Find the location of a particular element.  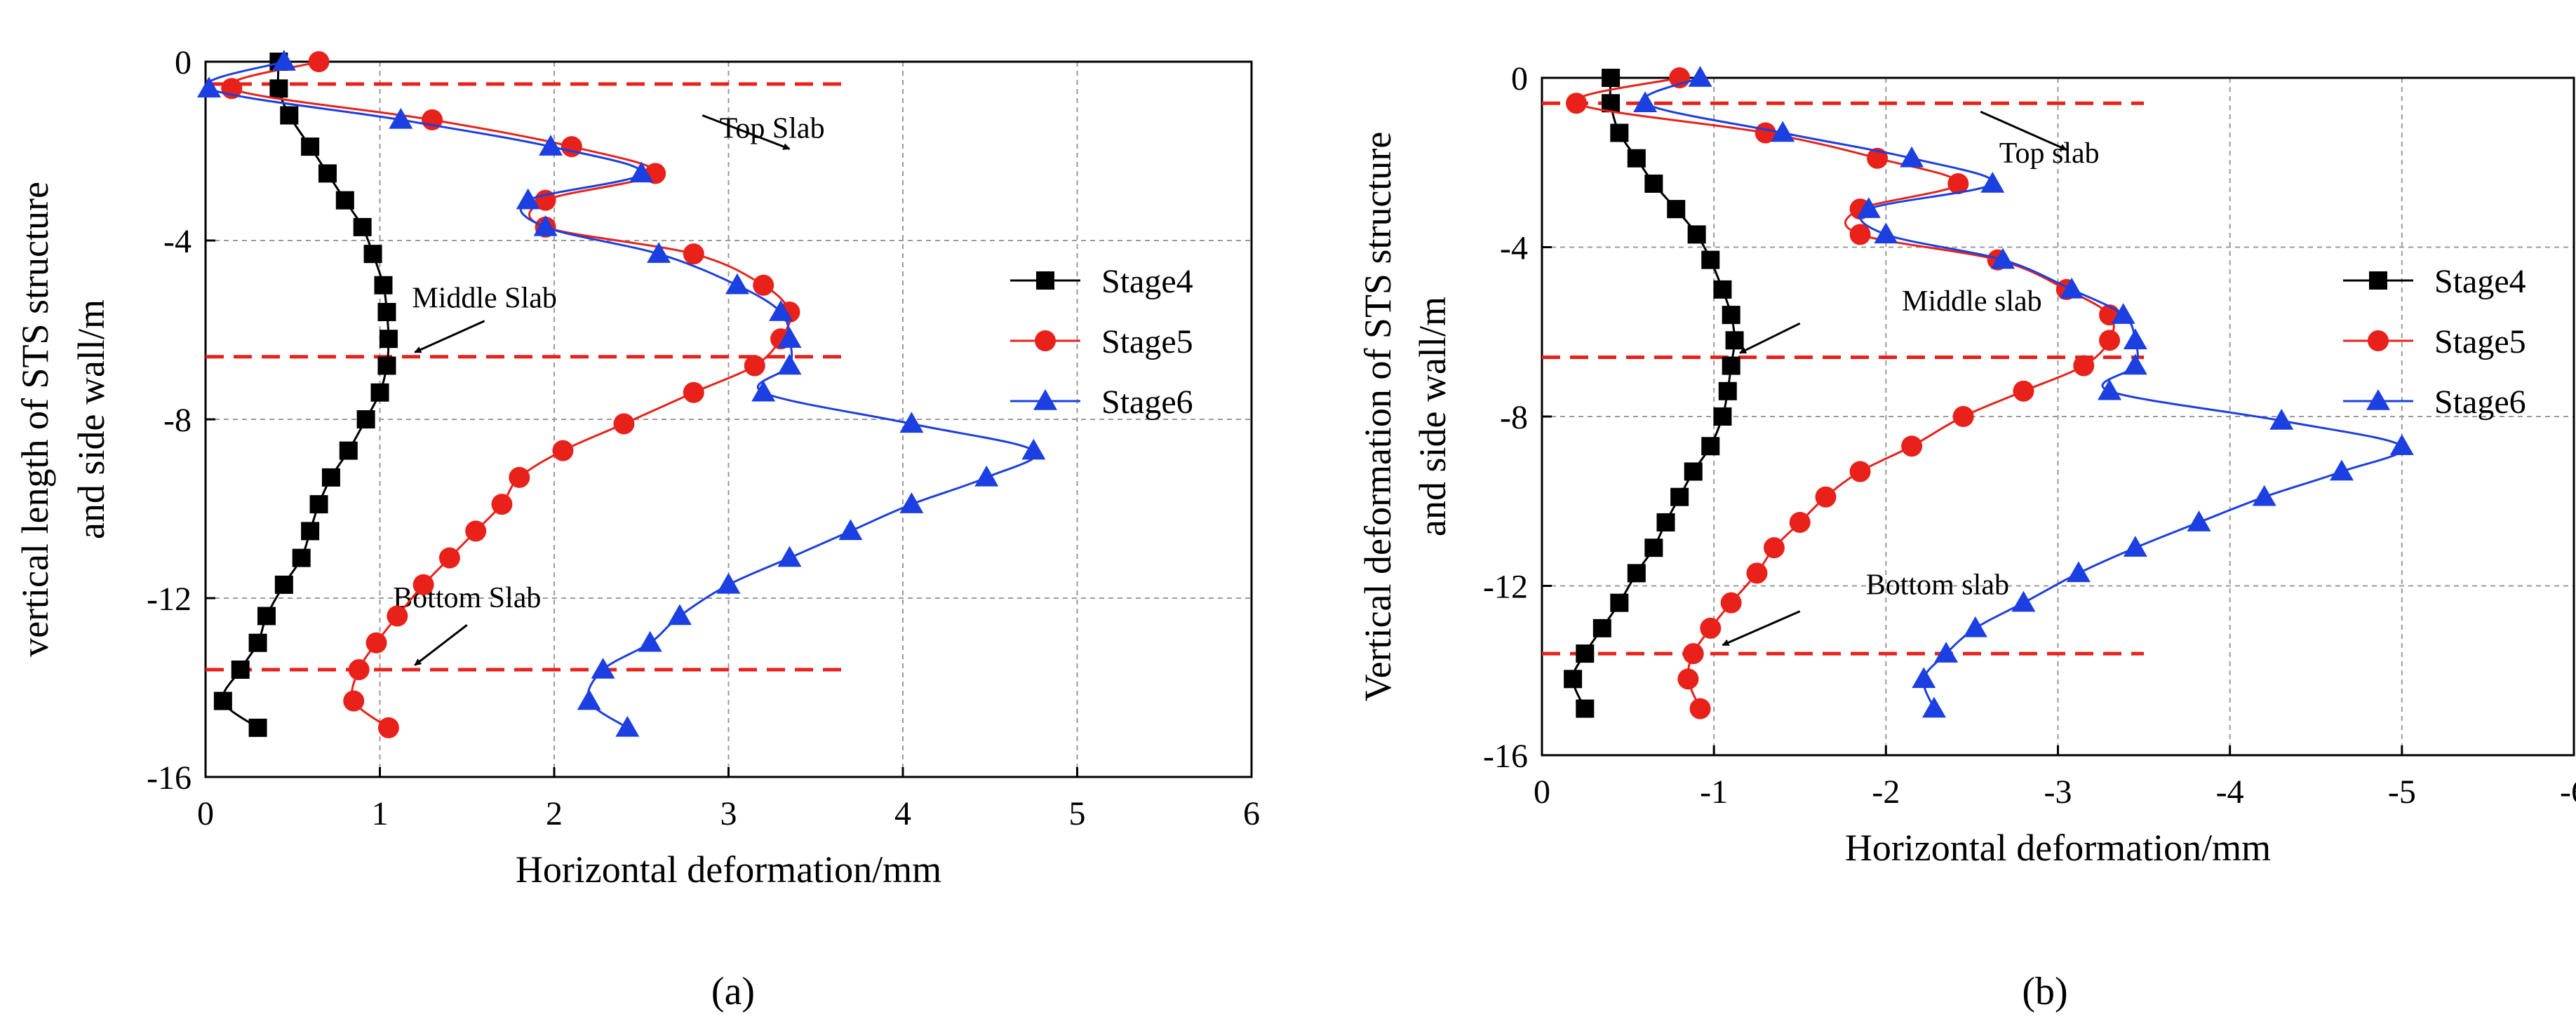

x-tick-label: 3 is located at coordinates (729, 813).